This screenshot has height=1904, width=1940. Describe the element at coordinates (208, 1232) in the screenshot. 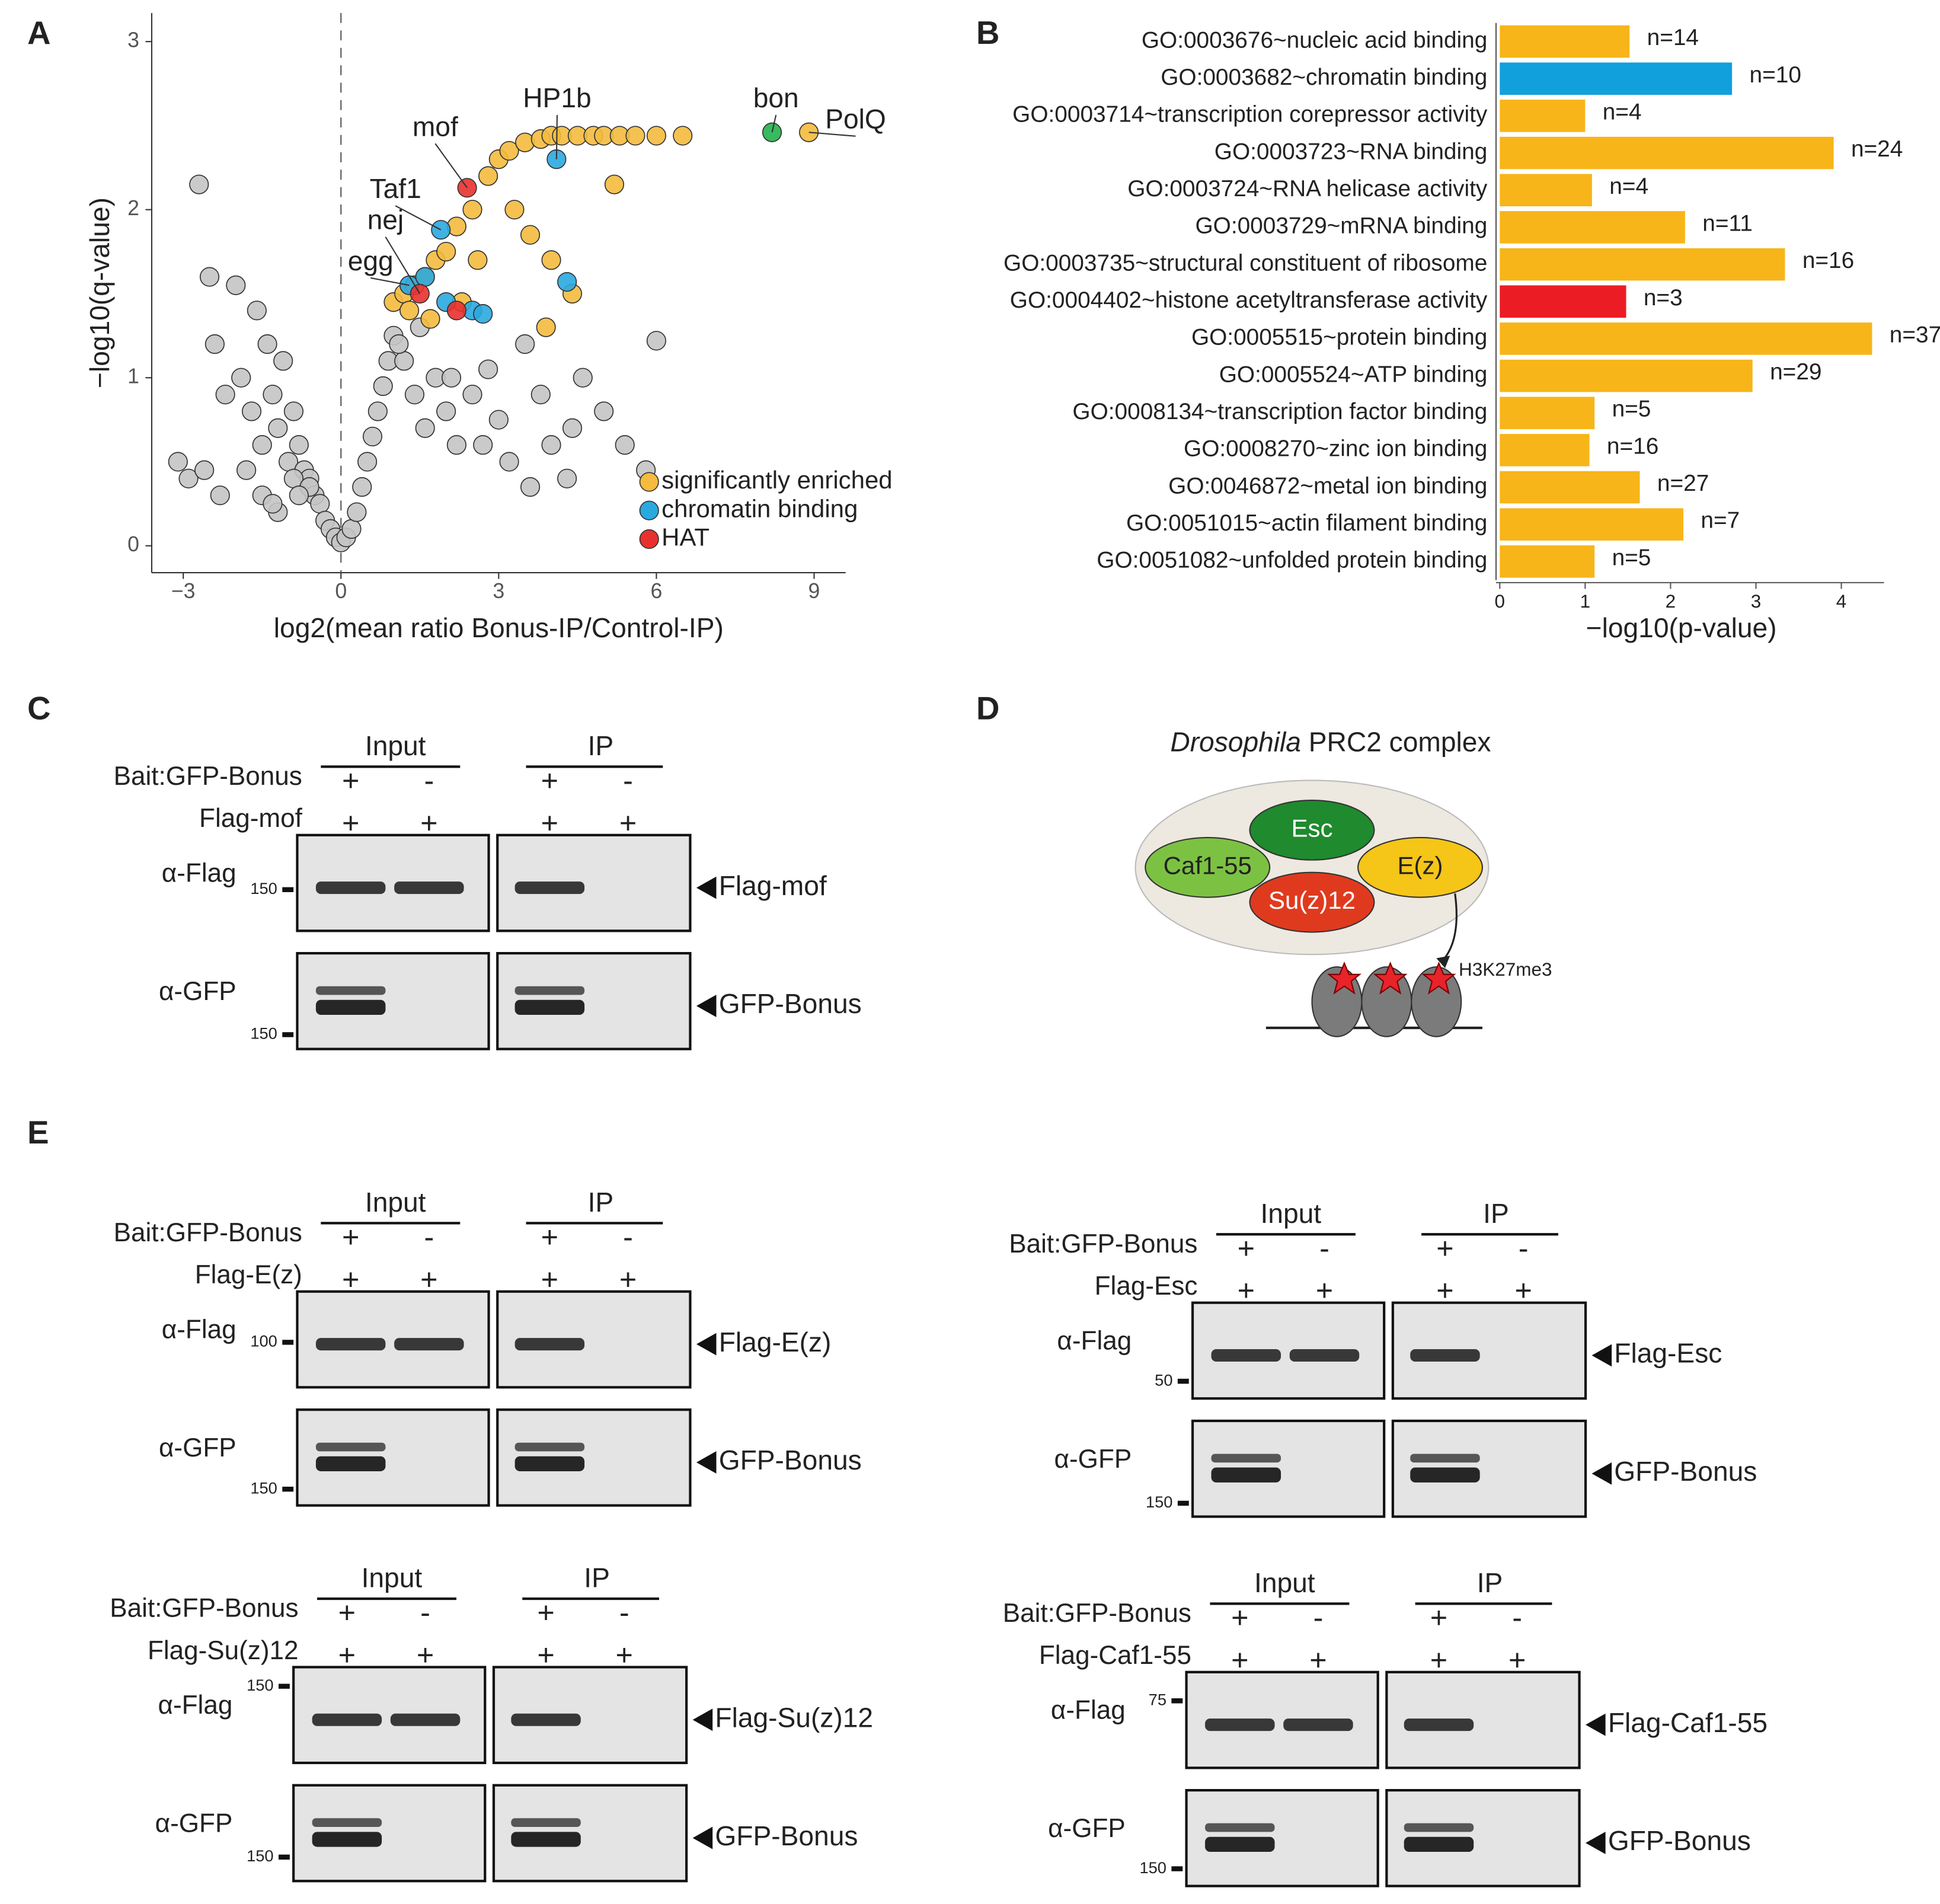

I see `blot-label: Bait:GFP-Bonus` at that location.